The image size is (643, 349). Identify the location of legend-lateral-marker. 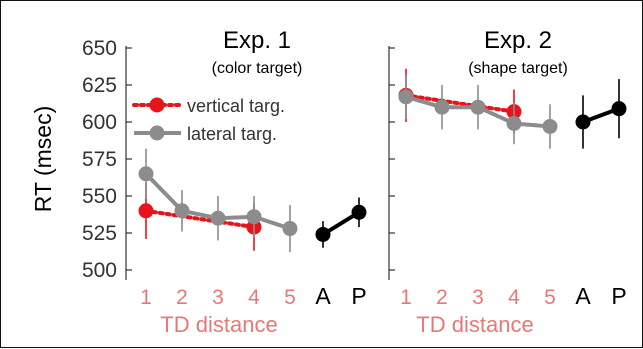
(157, 133).